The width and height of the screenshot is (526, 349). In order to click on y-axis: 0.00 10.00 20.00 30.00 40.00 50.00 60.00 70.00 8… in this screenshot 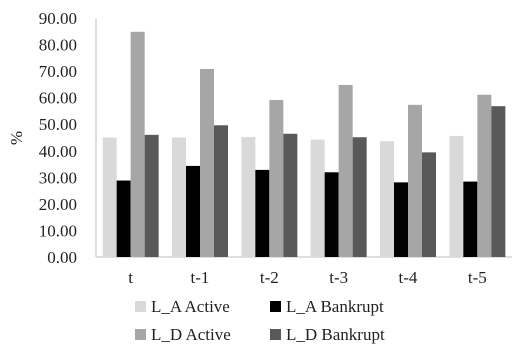, I will do `click(52, 138)`.